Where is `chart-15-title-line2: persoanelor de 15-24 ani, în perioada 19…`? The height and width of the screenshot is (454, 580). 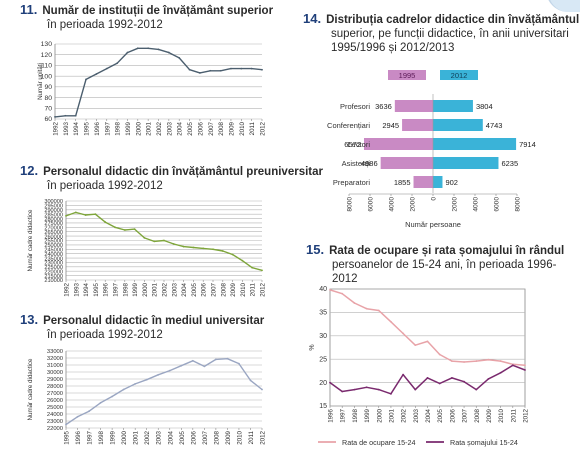 chart-15-title-line2: persoanelor de 15-24 ani, în perioada 19… is located at coordinates (444, 272).